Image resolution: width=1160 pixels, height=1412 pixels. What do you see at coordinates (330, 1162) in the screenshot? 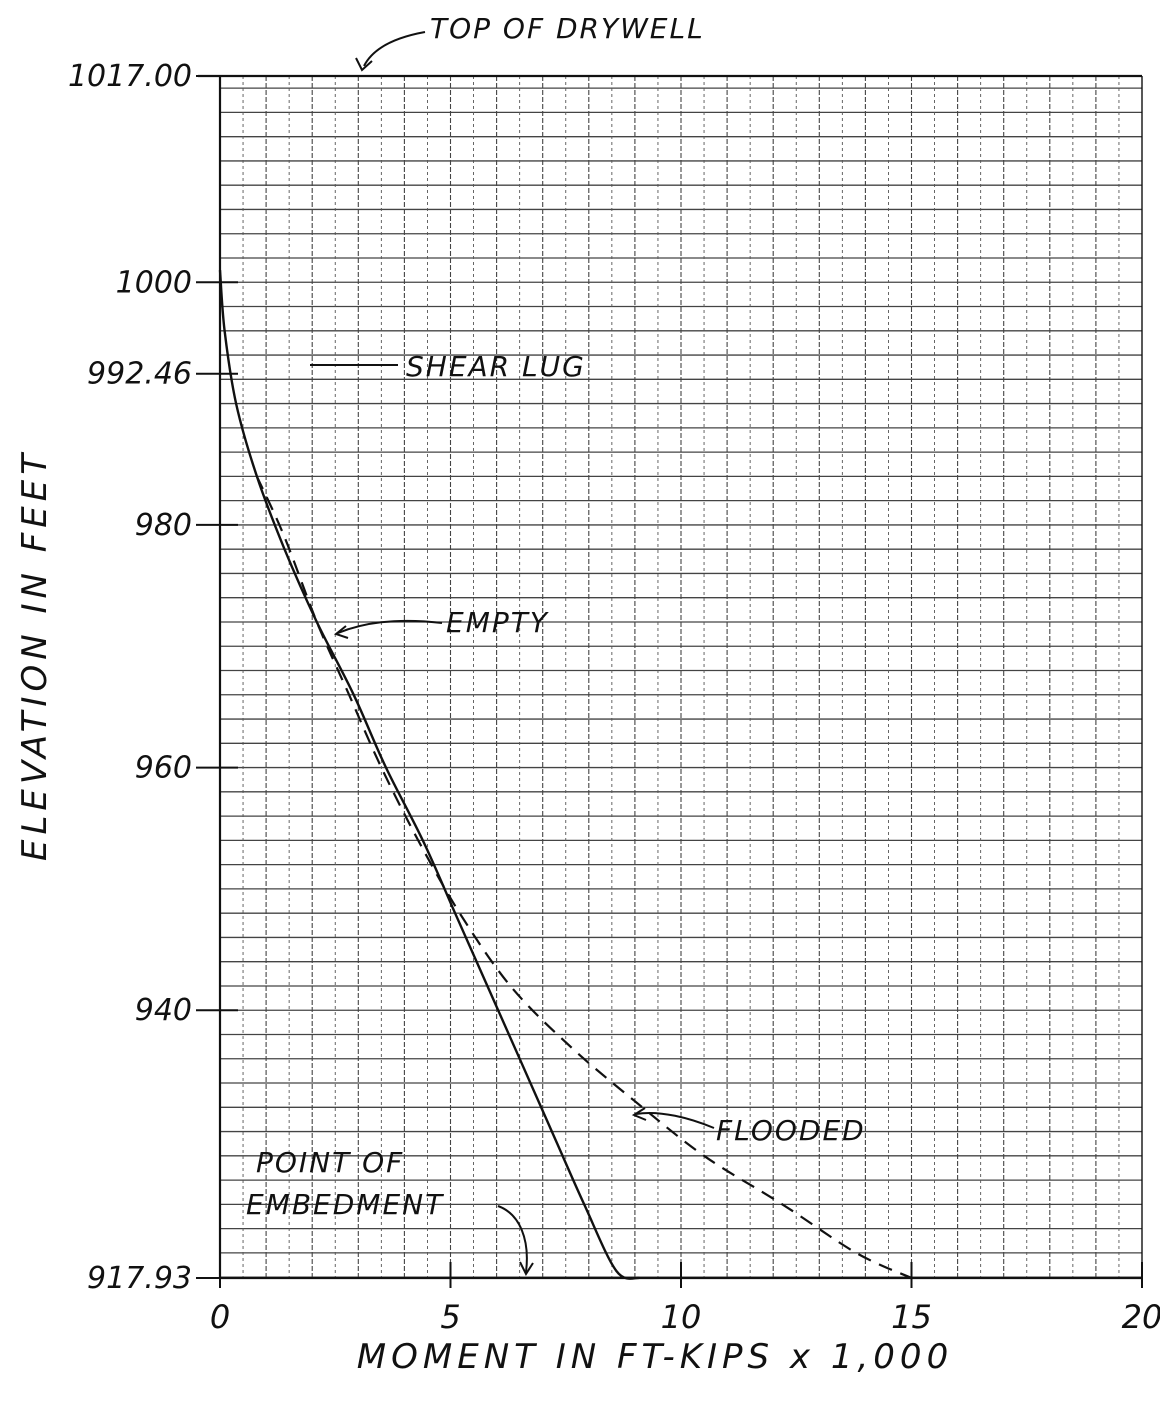
I see `annotation-embedment-line1: POINT OF` at bounding box center [330, 1162].